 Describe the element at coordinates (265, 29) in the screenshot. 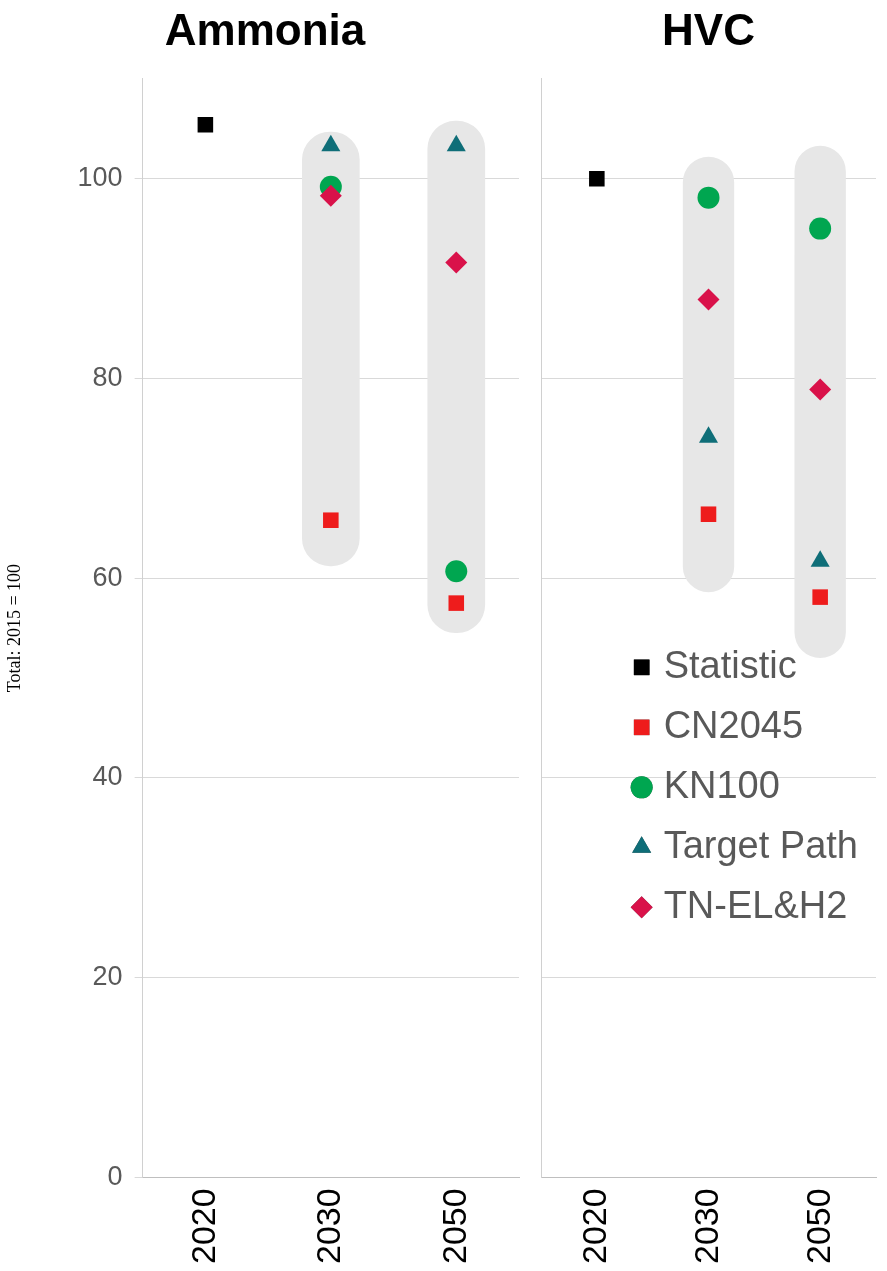

I see `chart-title: Ammonia` at that location.